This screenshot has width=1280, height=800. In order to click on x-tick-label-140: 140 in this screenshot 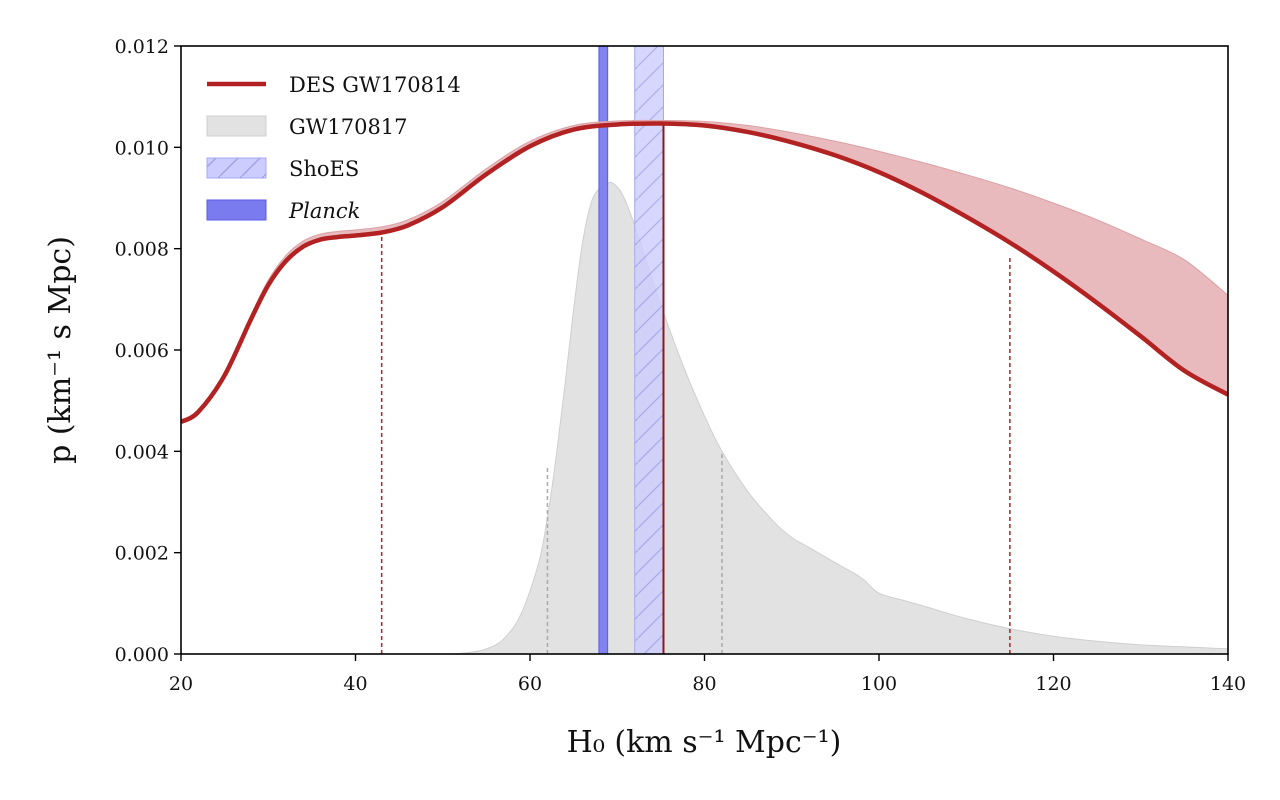, I will do `click(1228, 684)`.